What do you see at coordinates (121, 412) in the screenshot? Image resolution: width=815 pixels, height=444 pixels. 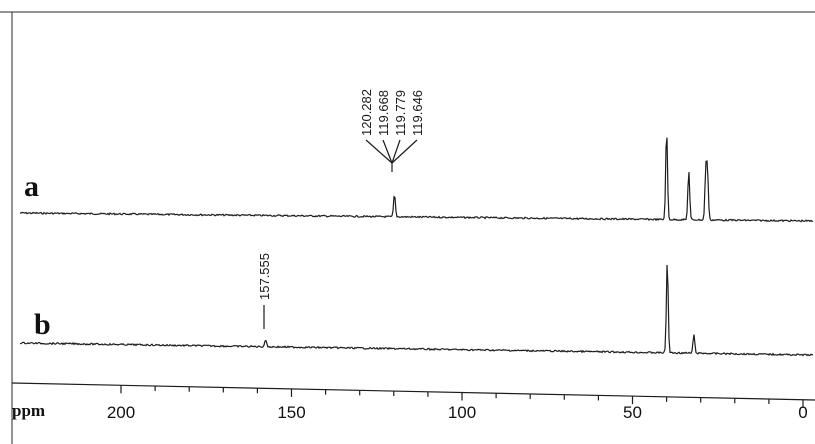 I see `x-tick-label: 200` at bounding box center [121, 412].